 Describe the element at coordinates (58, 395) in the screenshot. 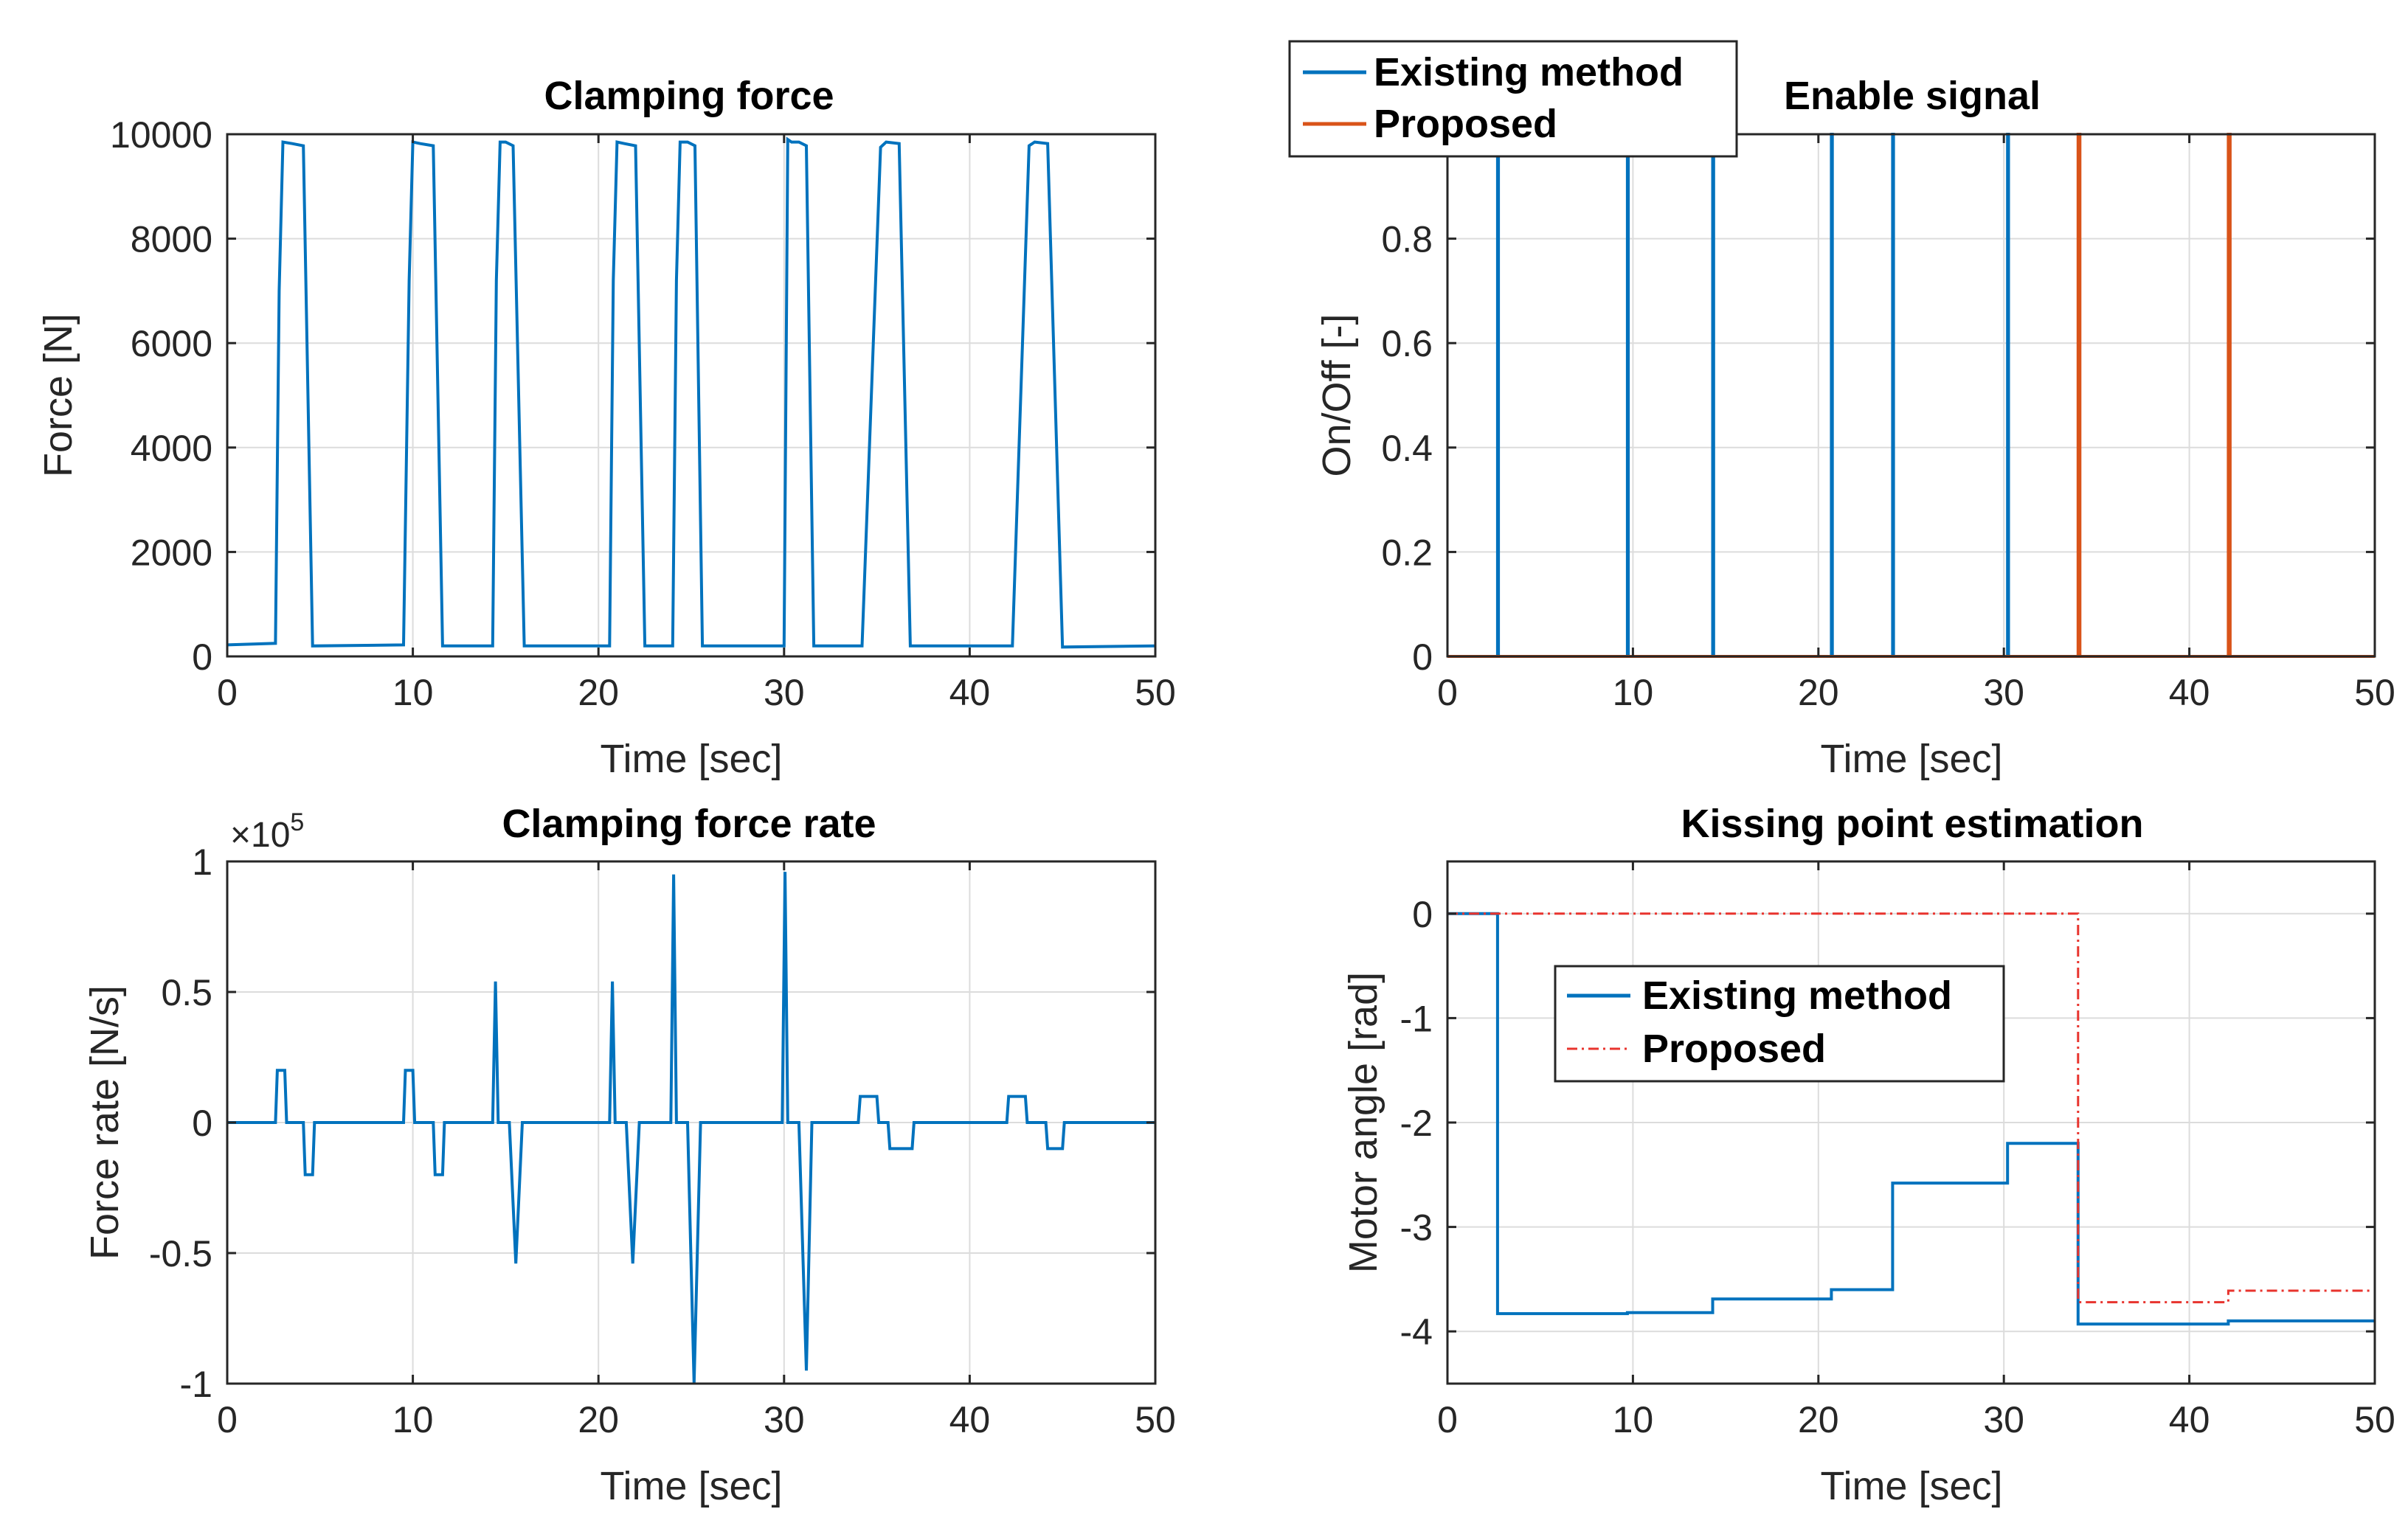

I see `y-axis-label: Force [N]` at that location.